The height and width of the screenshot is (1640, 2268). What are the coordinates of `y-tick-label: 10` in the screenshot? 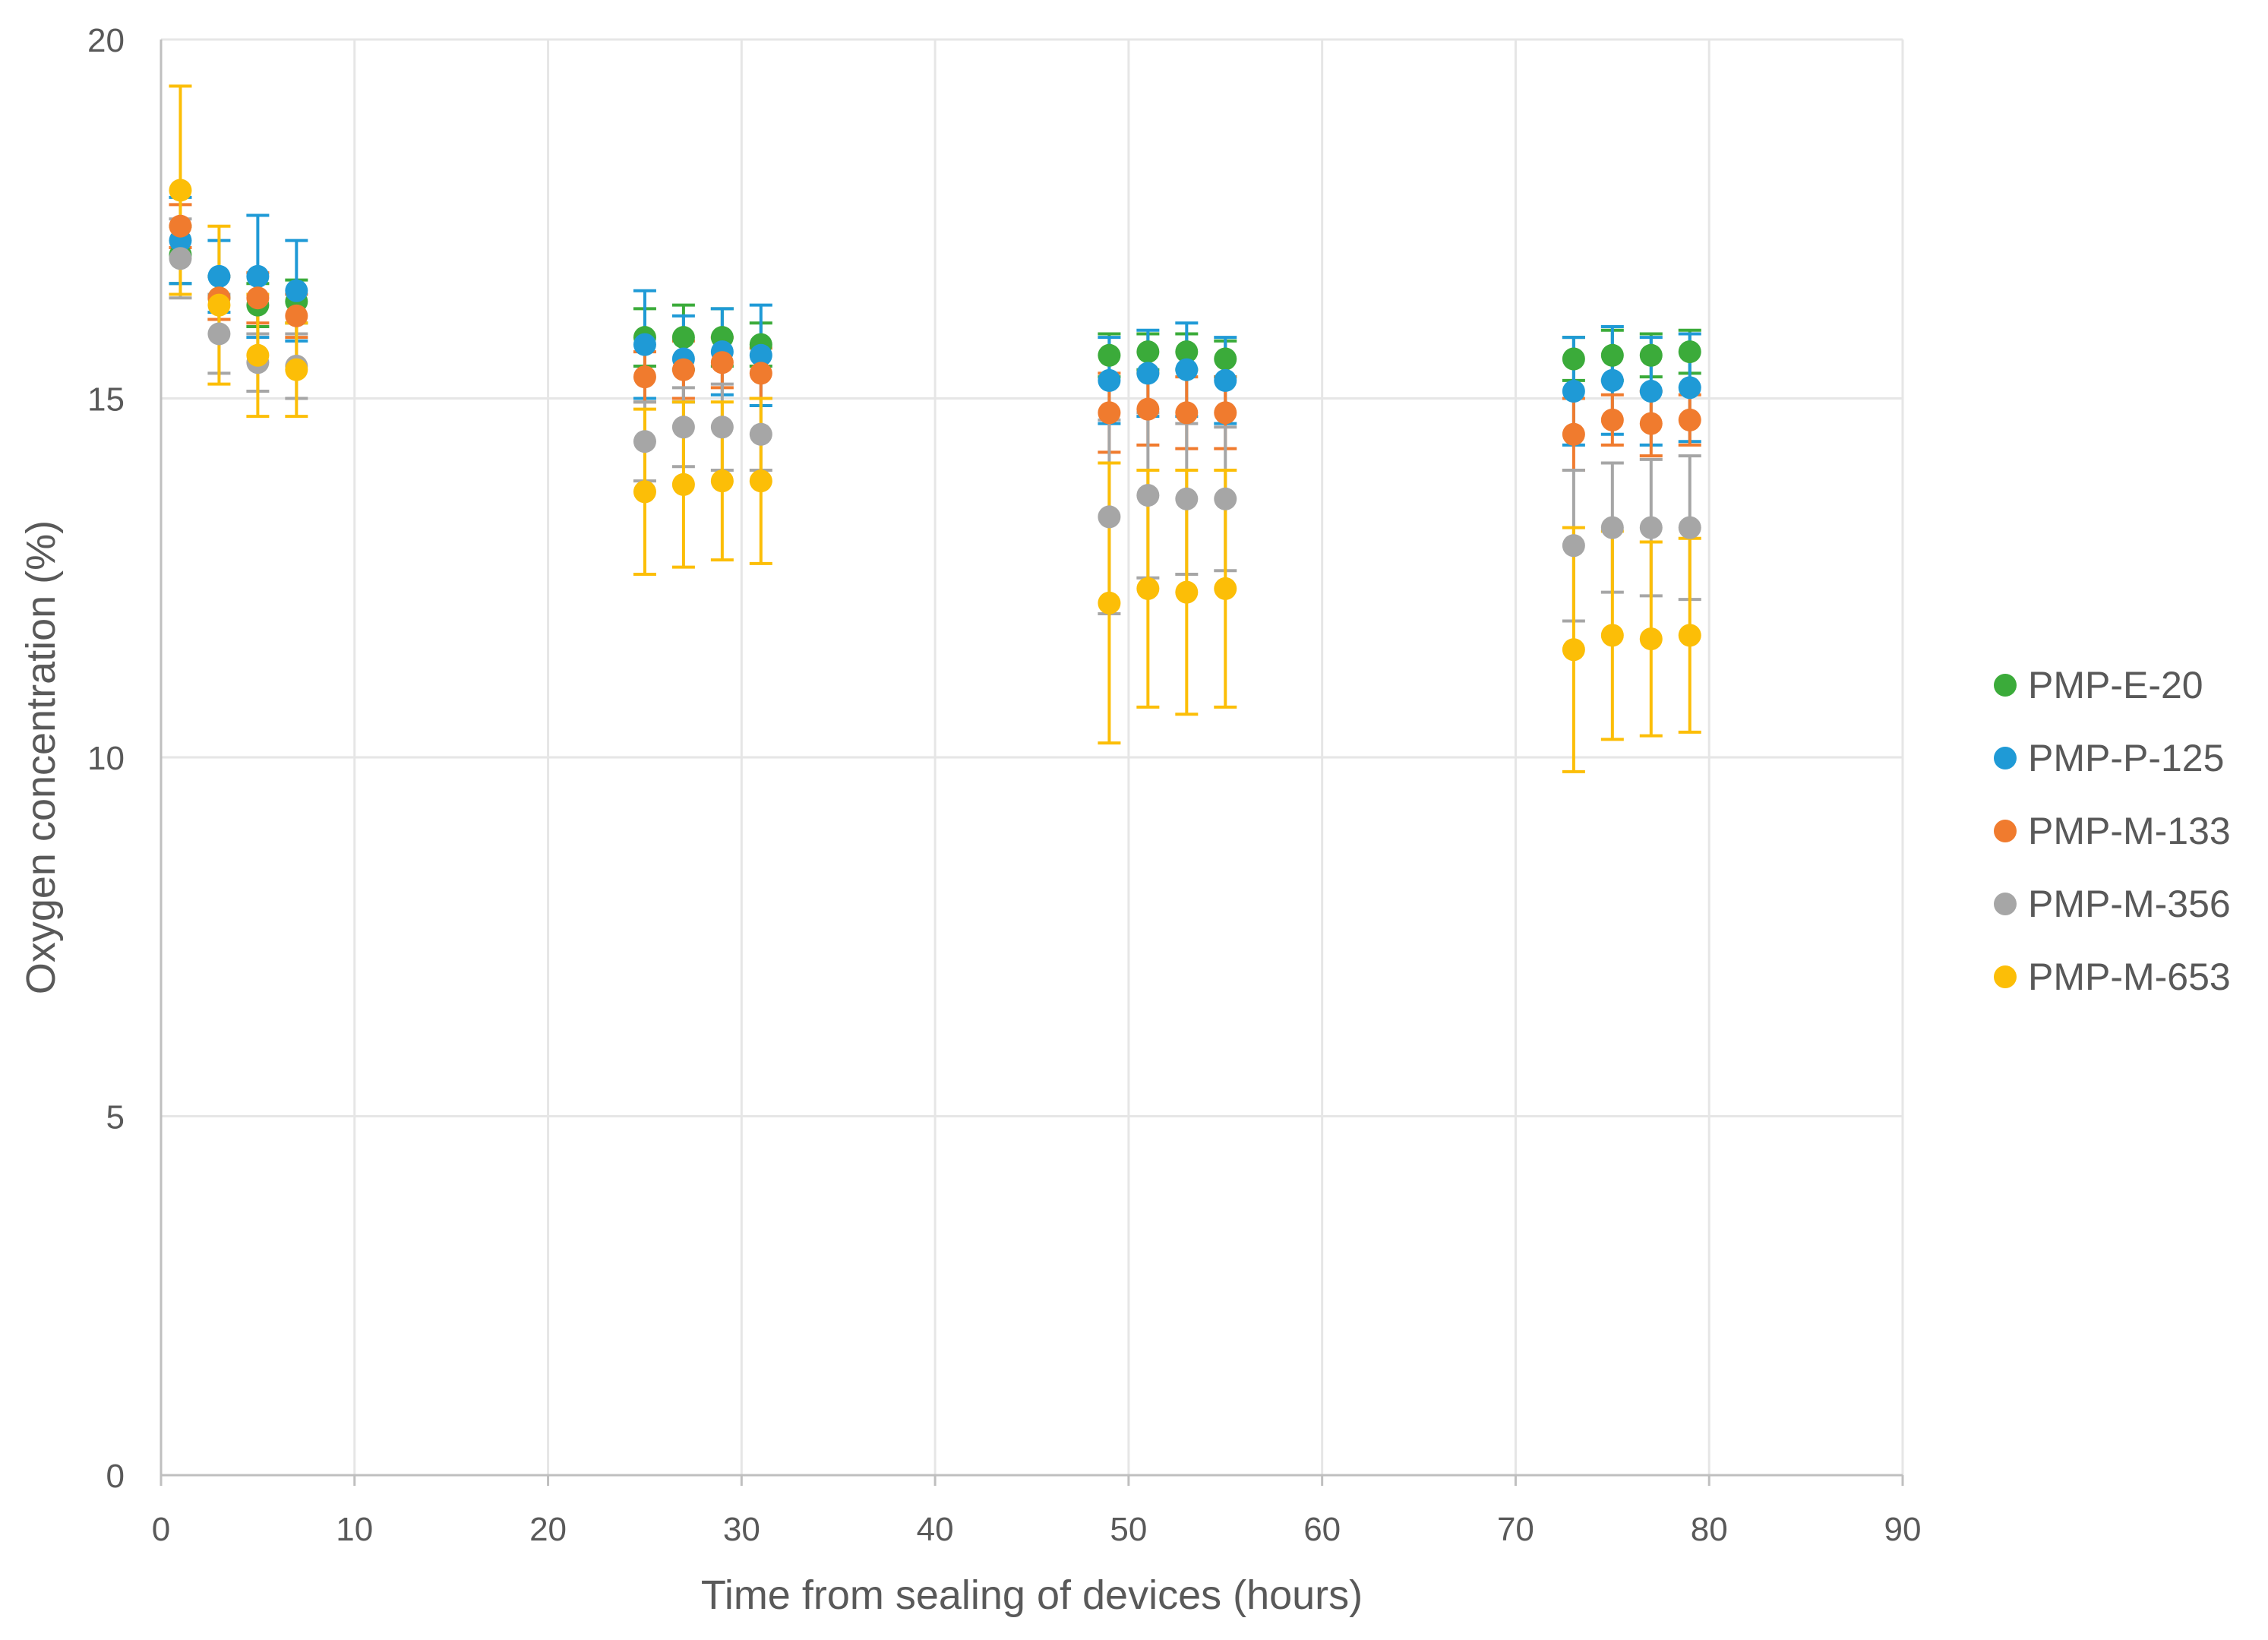 It's located at (106, 758).